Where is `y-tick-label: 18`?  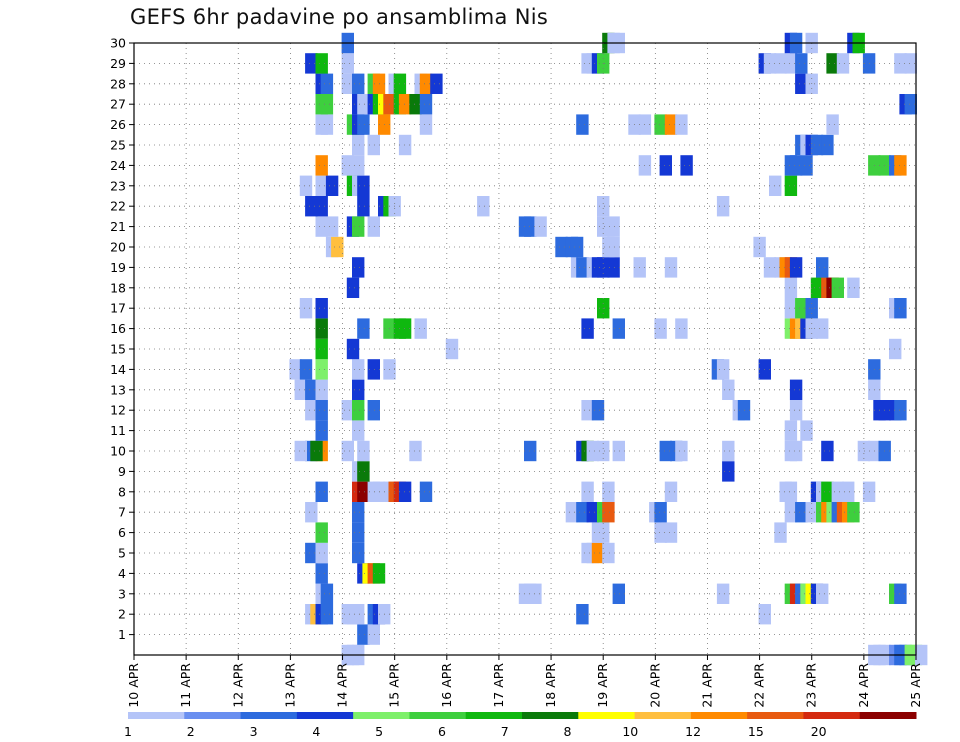
y-tick-label: 18 is located at coordinates (118, 287).